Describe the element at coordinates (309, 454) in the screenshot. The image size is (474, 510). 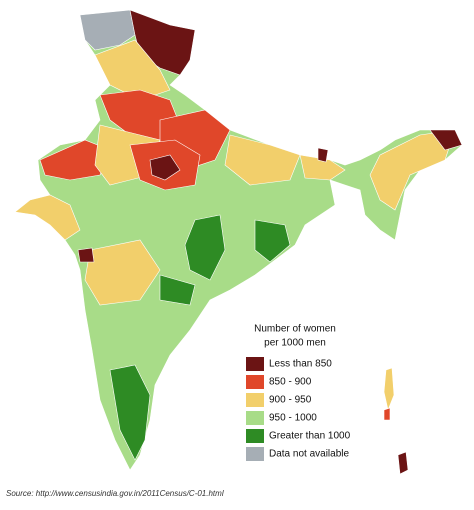
I see `legend-label: Data not available` at that location.